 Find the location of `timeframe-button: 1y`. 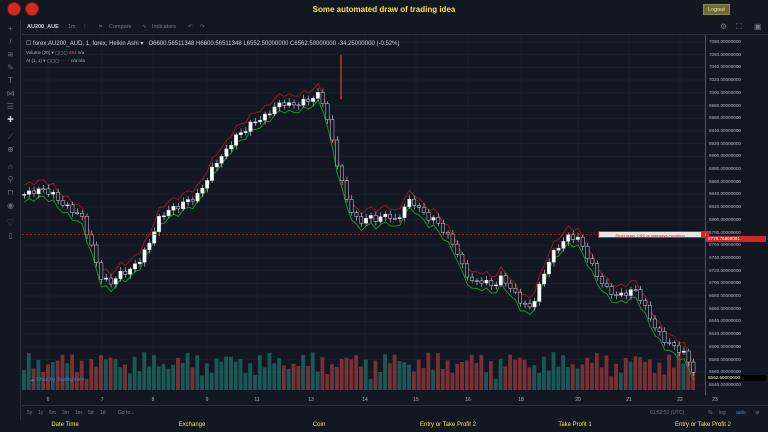

timeframe-button: 1y is located at coordinates (41, 413).